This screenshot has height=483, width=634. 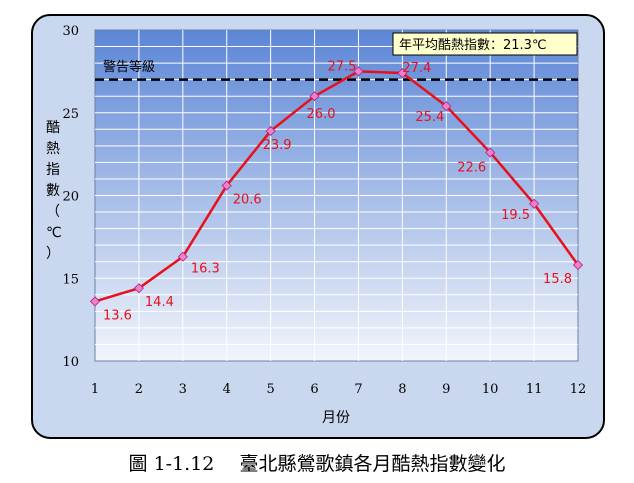 I want to click on x-tick-label: 9, so click(x=446, y=389).